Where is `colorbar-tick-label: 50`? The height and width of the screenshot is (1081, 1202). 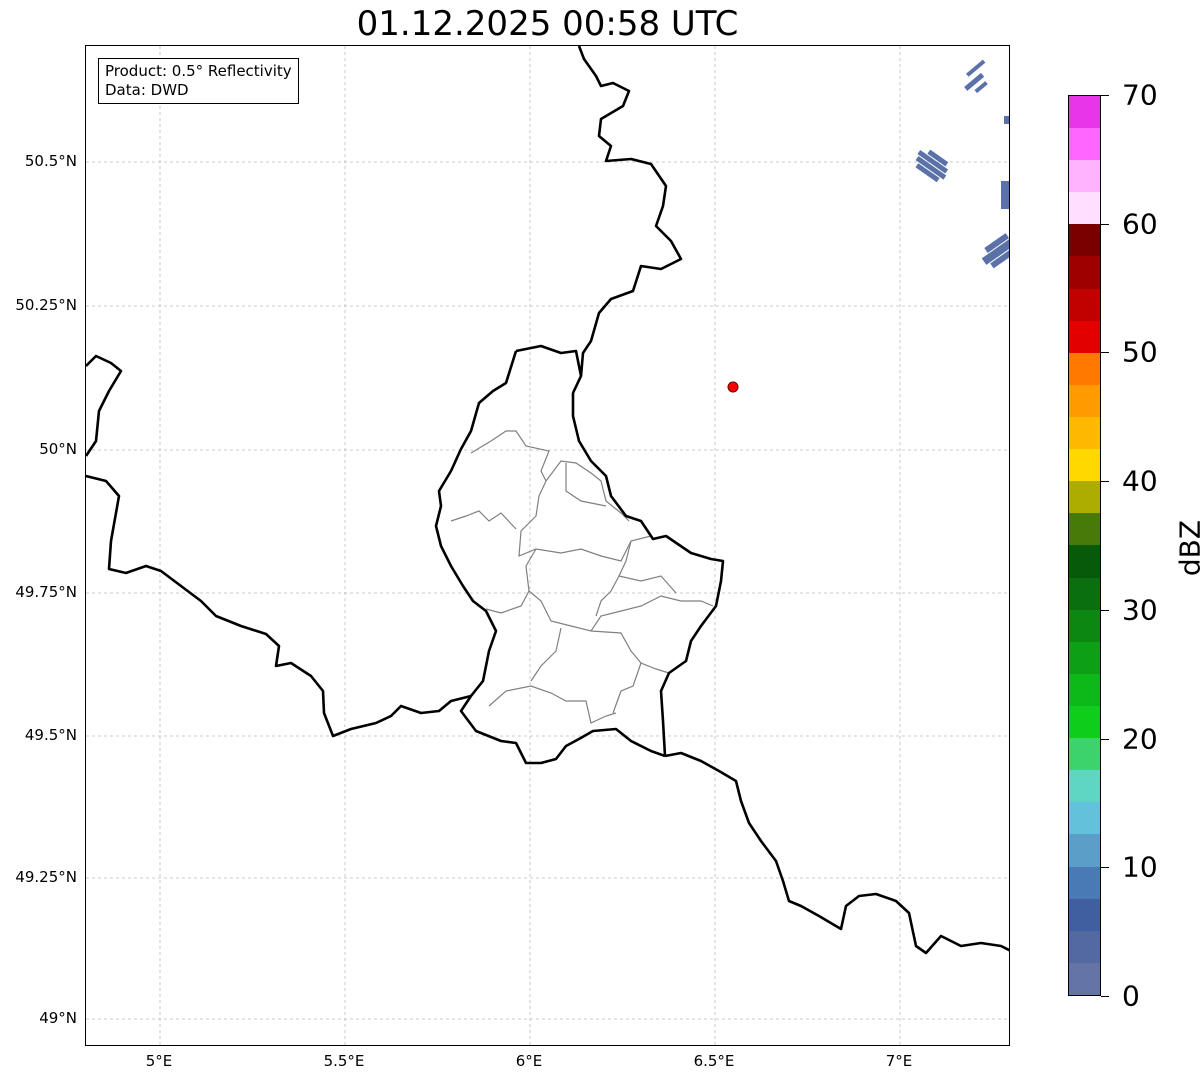 colorbar-tick-label: 50 is located at coordinates (1140, 352).